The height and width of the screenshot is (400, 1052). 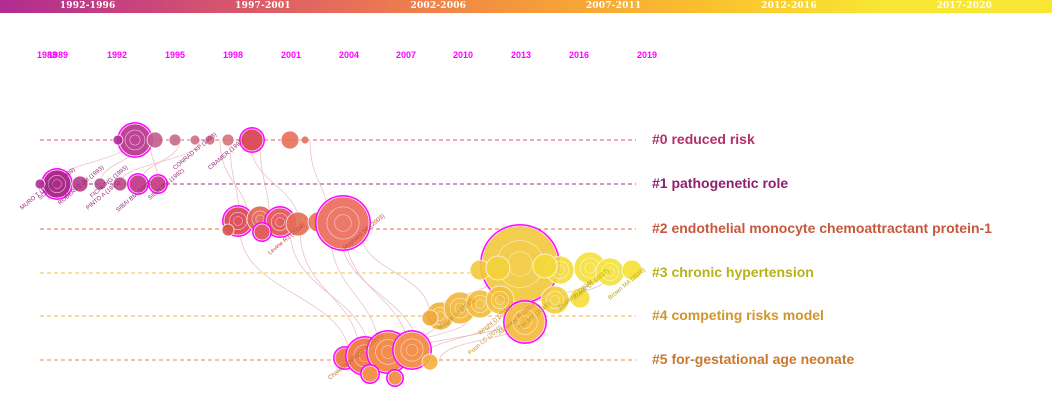 What do you see at coordinates (720, 183) in the screenshot?
I see `cluster-label-1: #1 pathogenetic role` at bounding box center [720, 183].